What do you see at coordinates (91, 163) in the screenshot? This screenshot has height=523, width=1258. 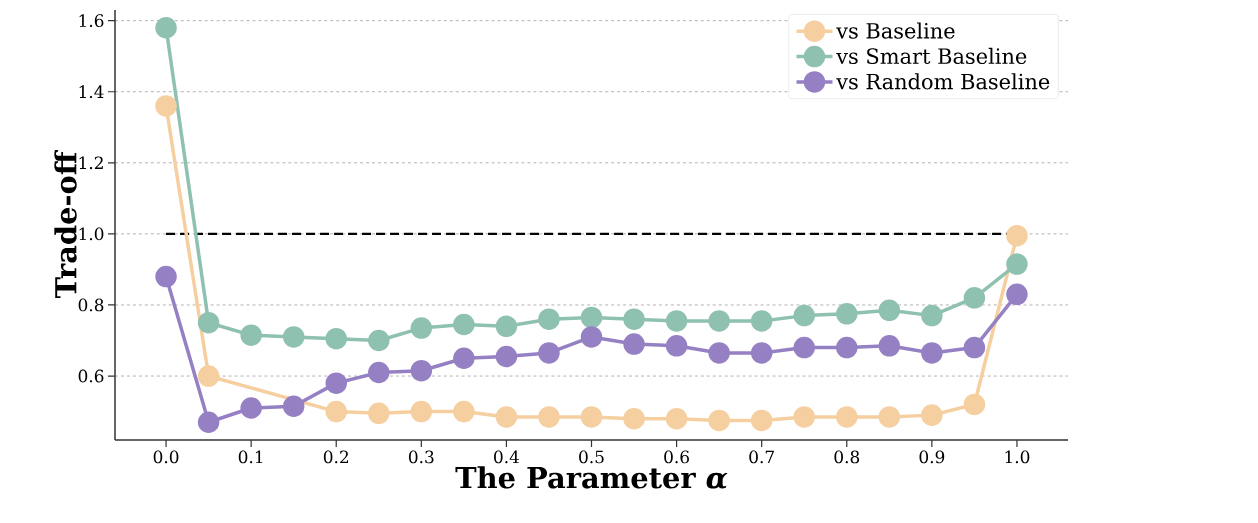 I see `y-tick-label: 1.2` at bounding box center [91, 163].